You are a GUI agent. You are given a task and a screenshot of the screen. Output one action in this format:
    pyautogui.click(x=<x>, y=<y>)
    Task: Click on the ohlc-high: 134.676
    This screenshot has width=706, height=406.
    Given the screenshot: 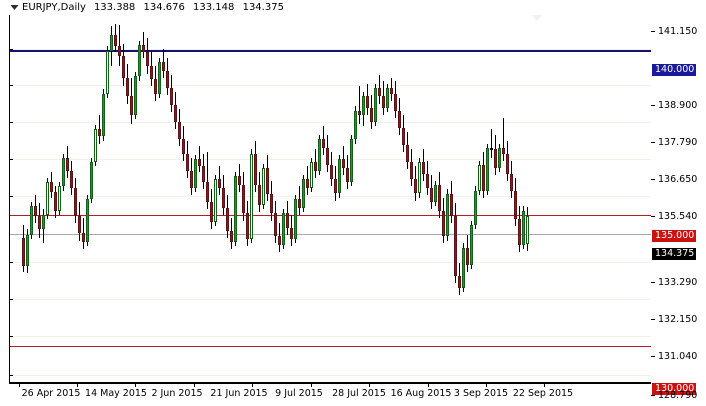 What is the action you would take?
    pyautogui.click(x=164, y=7)
    